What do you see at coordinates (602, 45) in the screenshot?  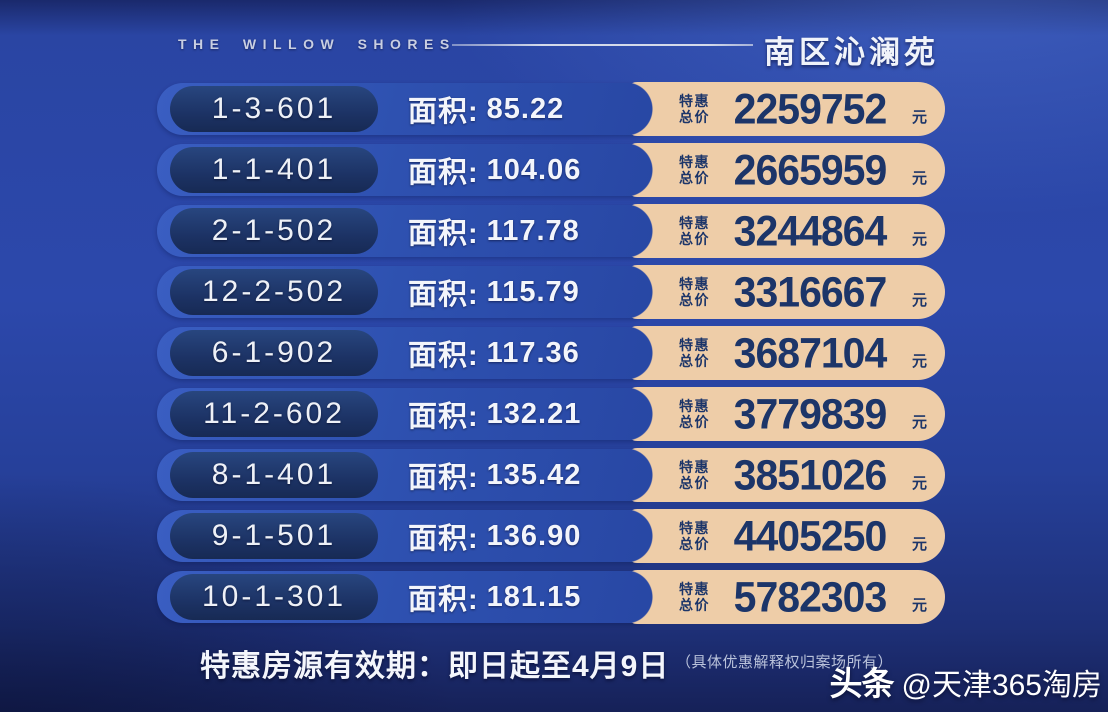 I see `header-divider` at bounding box center [602, 45].